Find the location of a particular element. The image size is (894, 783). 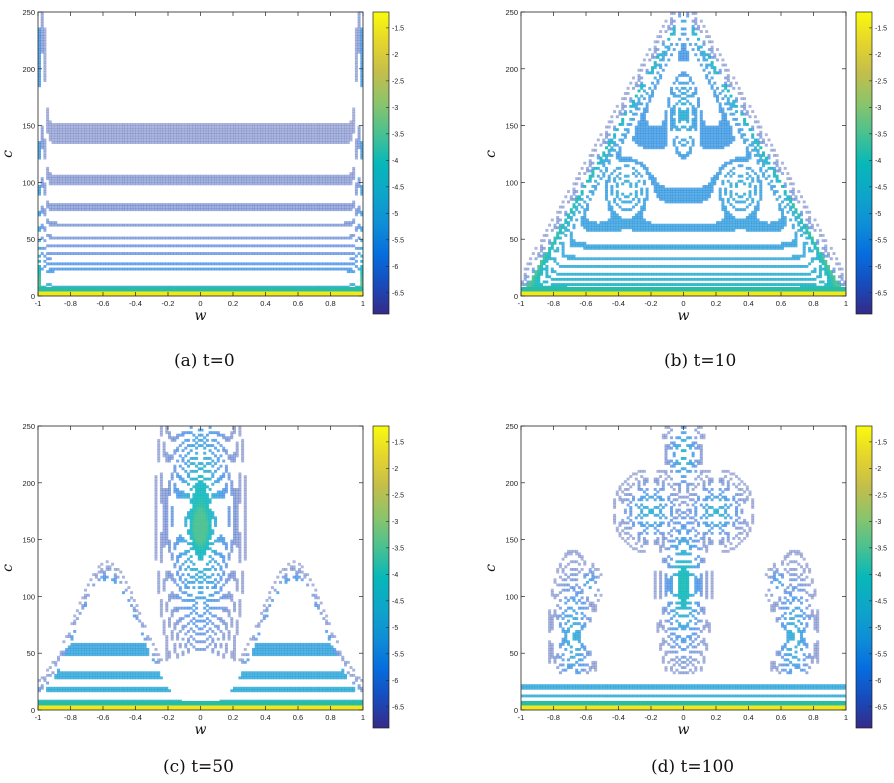

x-axis-label: w is located at coordinates (201, 316).